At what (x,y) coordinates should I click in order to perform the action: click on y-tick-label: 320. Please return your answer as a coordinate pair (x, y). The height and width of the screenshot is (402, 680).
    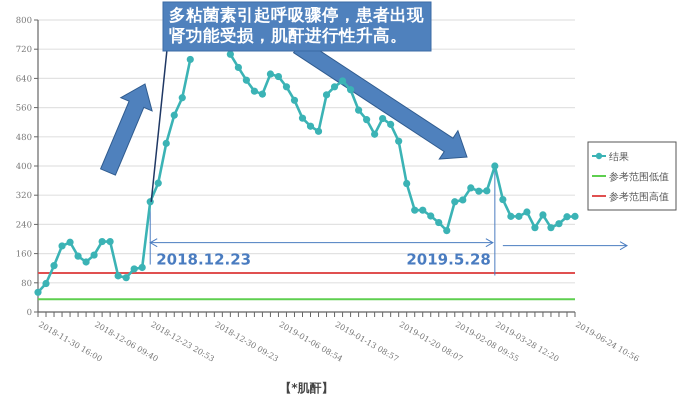
    Looking at the image, I should click on (24, 196).